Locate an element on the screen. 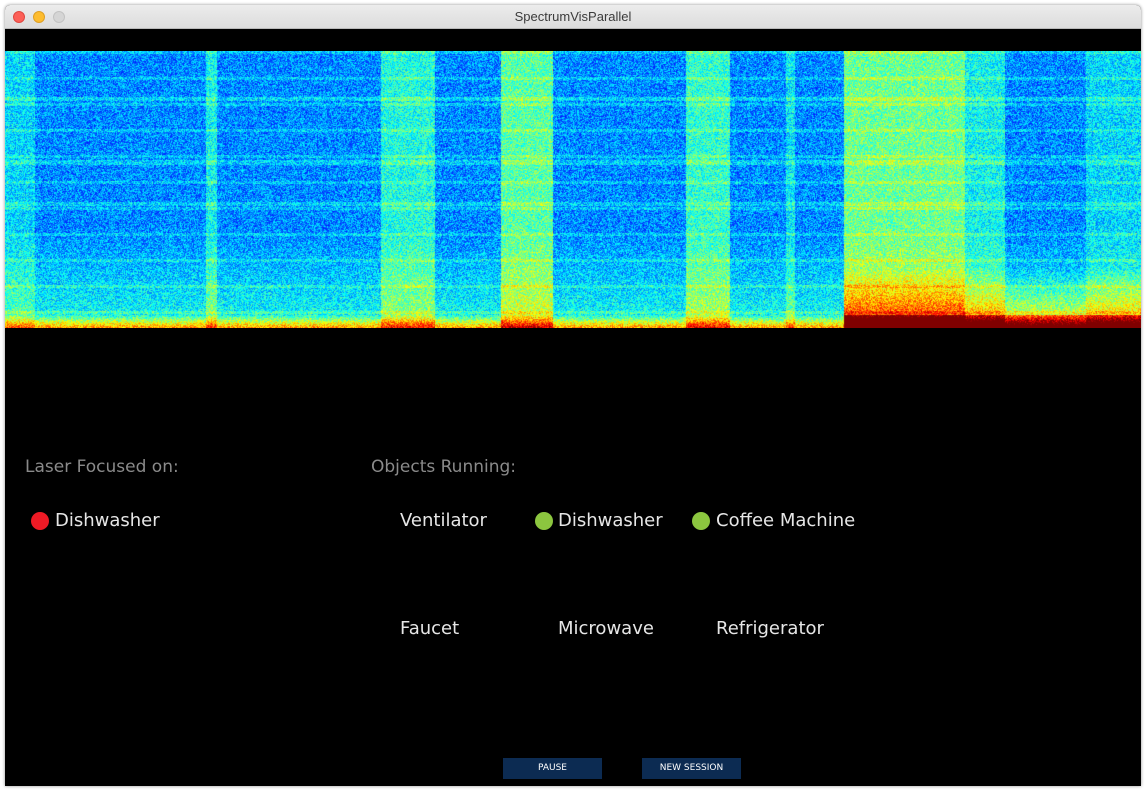  window-title: SpectrumVisParallel is located at coordinates (573, 16).